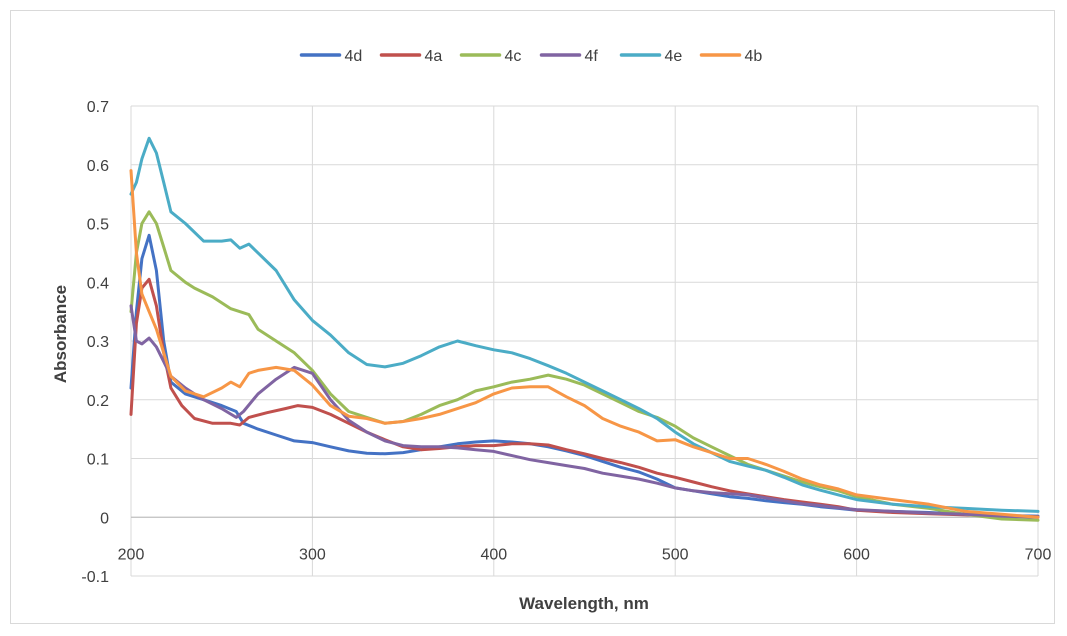 The image size is (1067, 636). Describe the element at coordinates (98, 283) in the screenshot. I see `y-tick-label: 0.4` at that location.